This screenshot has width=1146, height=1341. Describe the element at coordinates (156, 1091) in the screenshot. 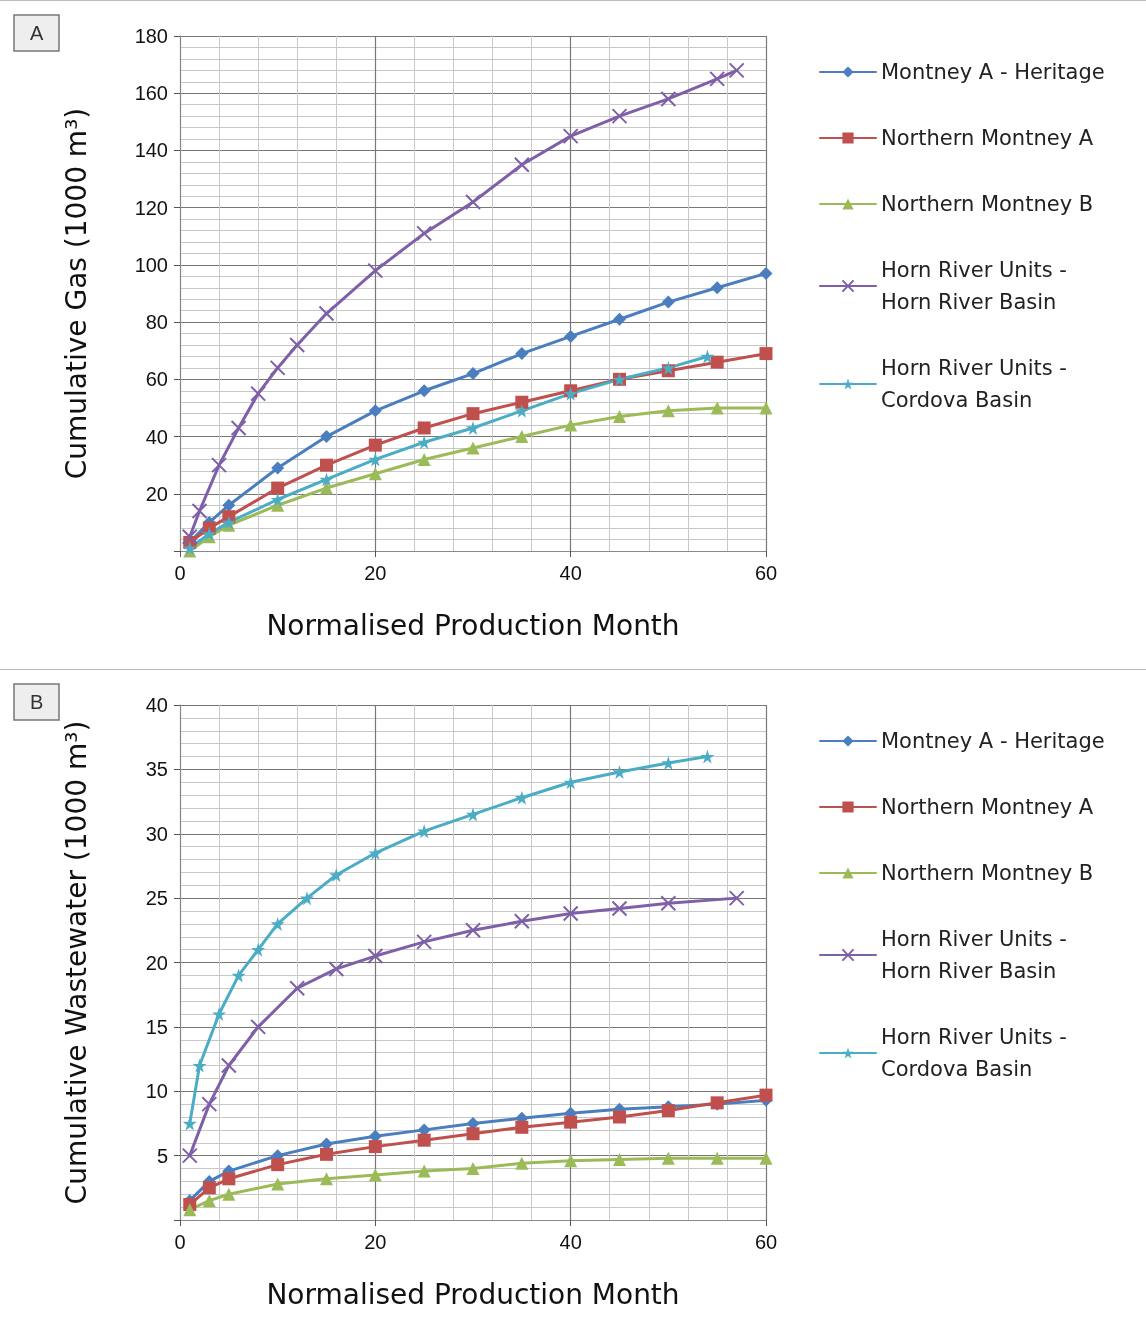

I see `y-tick-label: 10` at that location.